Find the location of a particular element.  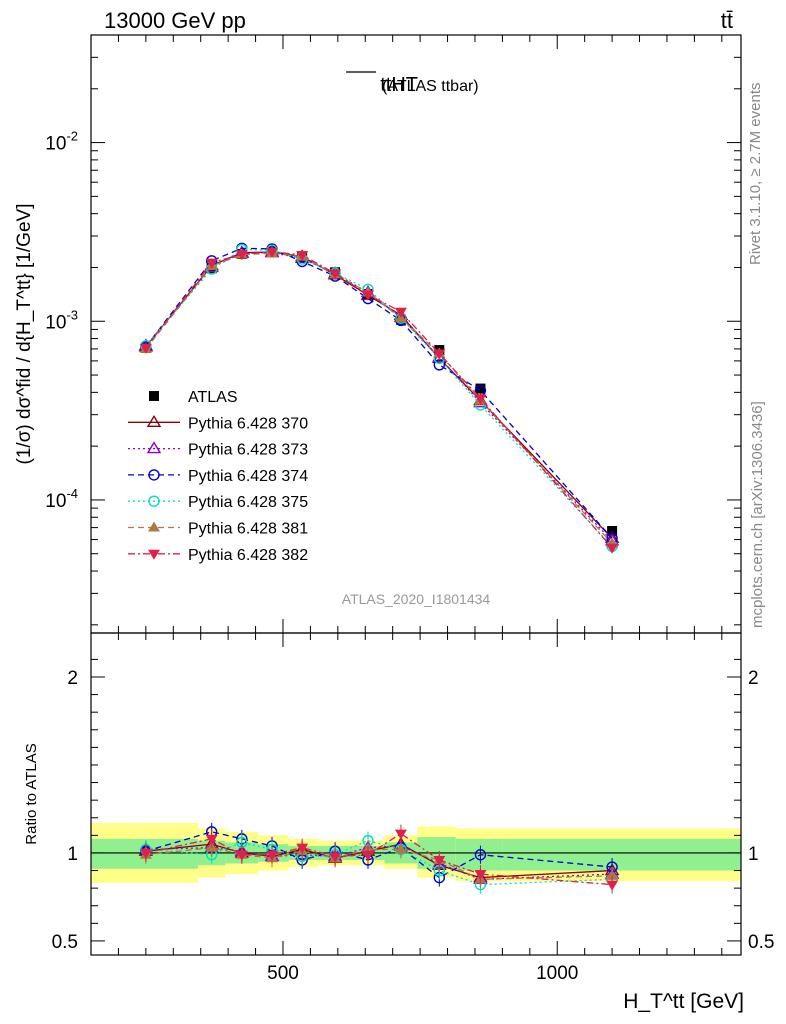

header-energy-label: 13000 GeV pp is located at coordinates (175, 20).